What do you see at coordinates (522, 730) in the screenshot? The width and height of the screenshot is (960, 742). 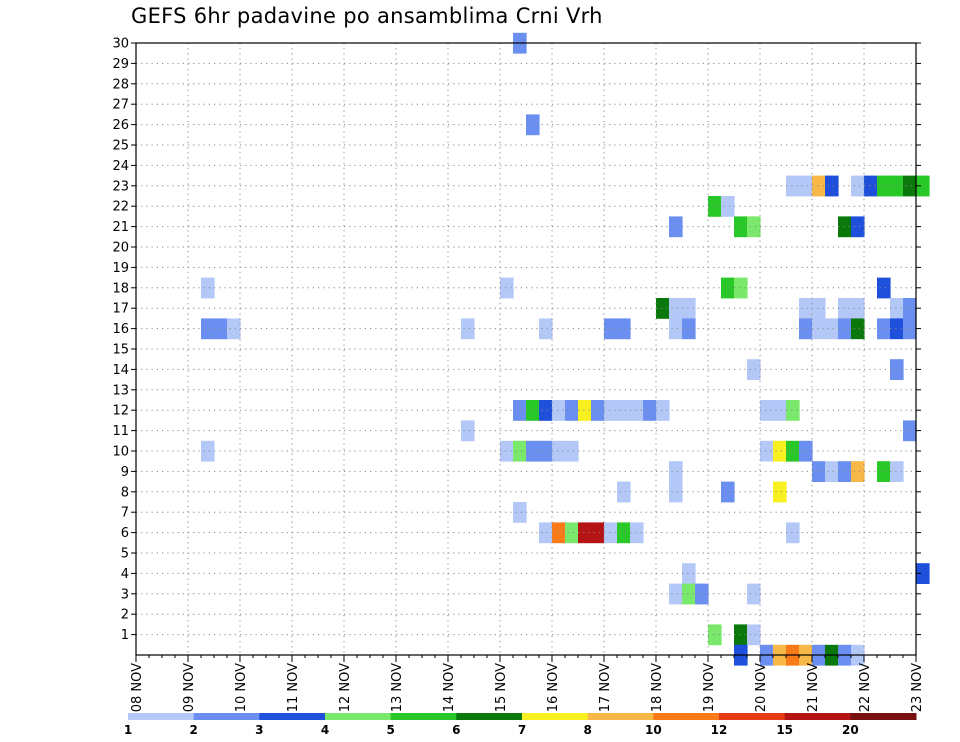 I see `colorbar-label-7: 7` at bounding box center [522, 730].